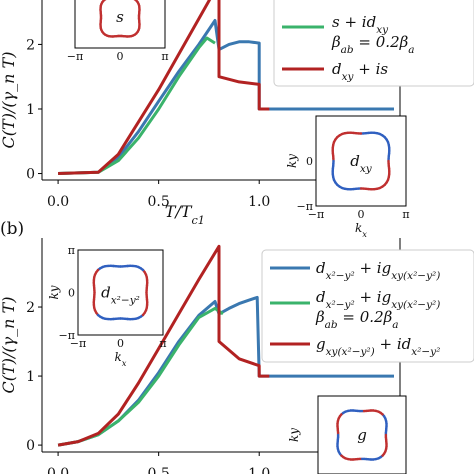 The image size is (474, 474). I want to click on inset-y-tick-label: π, so click(71, 250).